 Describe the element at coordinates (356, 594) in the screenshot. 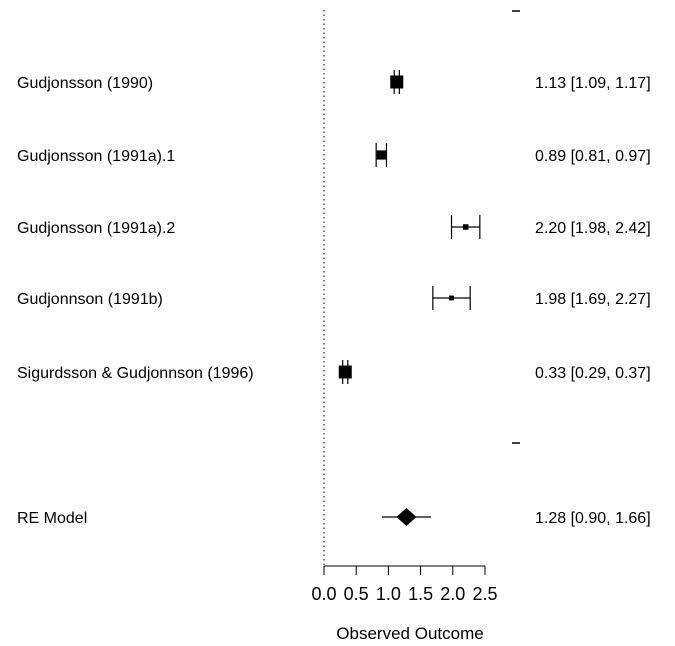

I see `x-tick-label: 0.5` at that location.